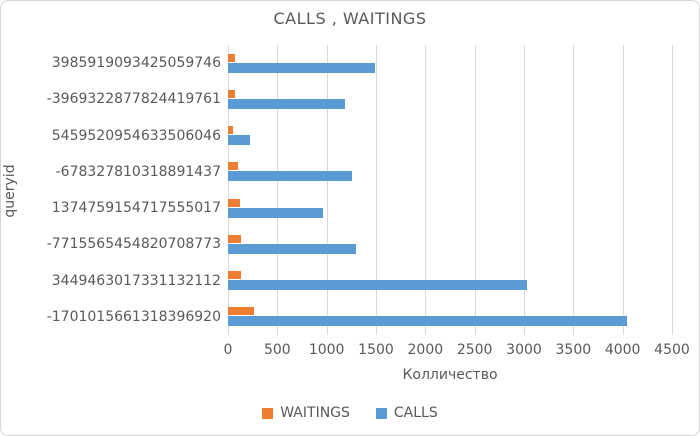  What do you see at coordinates (622, 350) in the screenshot?
I see `x-tick-label: 4000` at bounding box center [622, 350].